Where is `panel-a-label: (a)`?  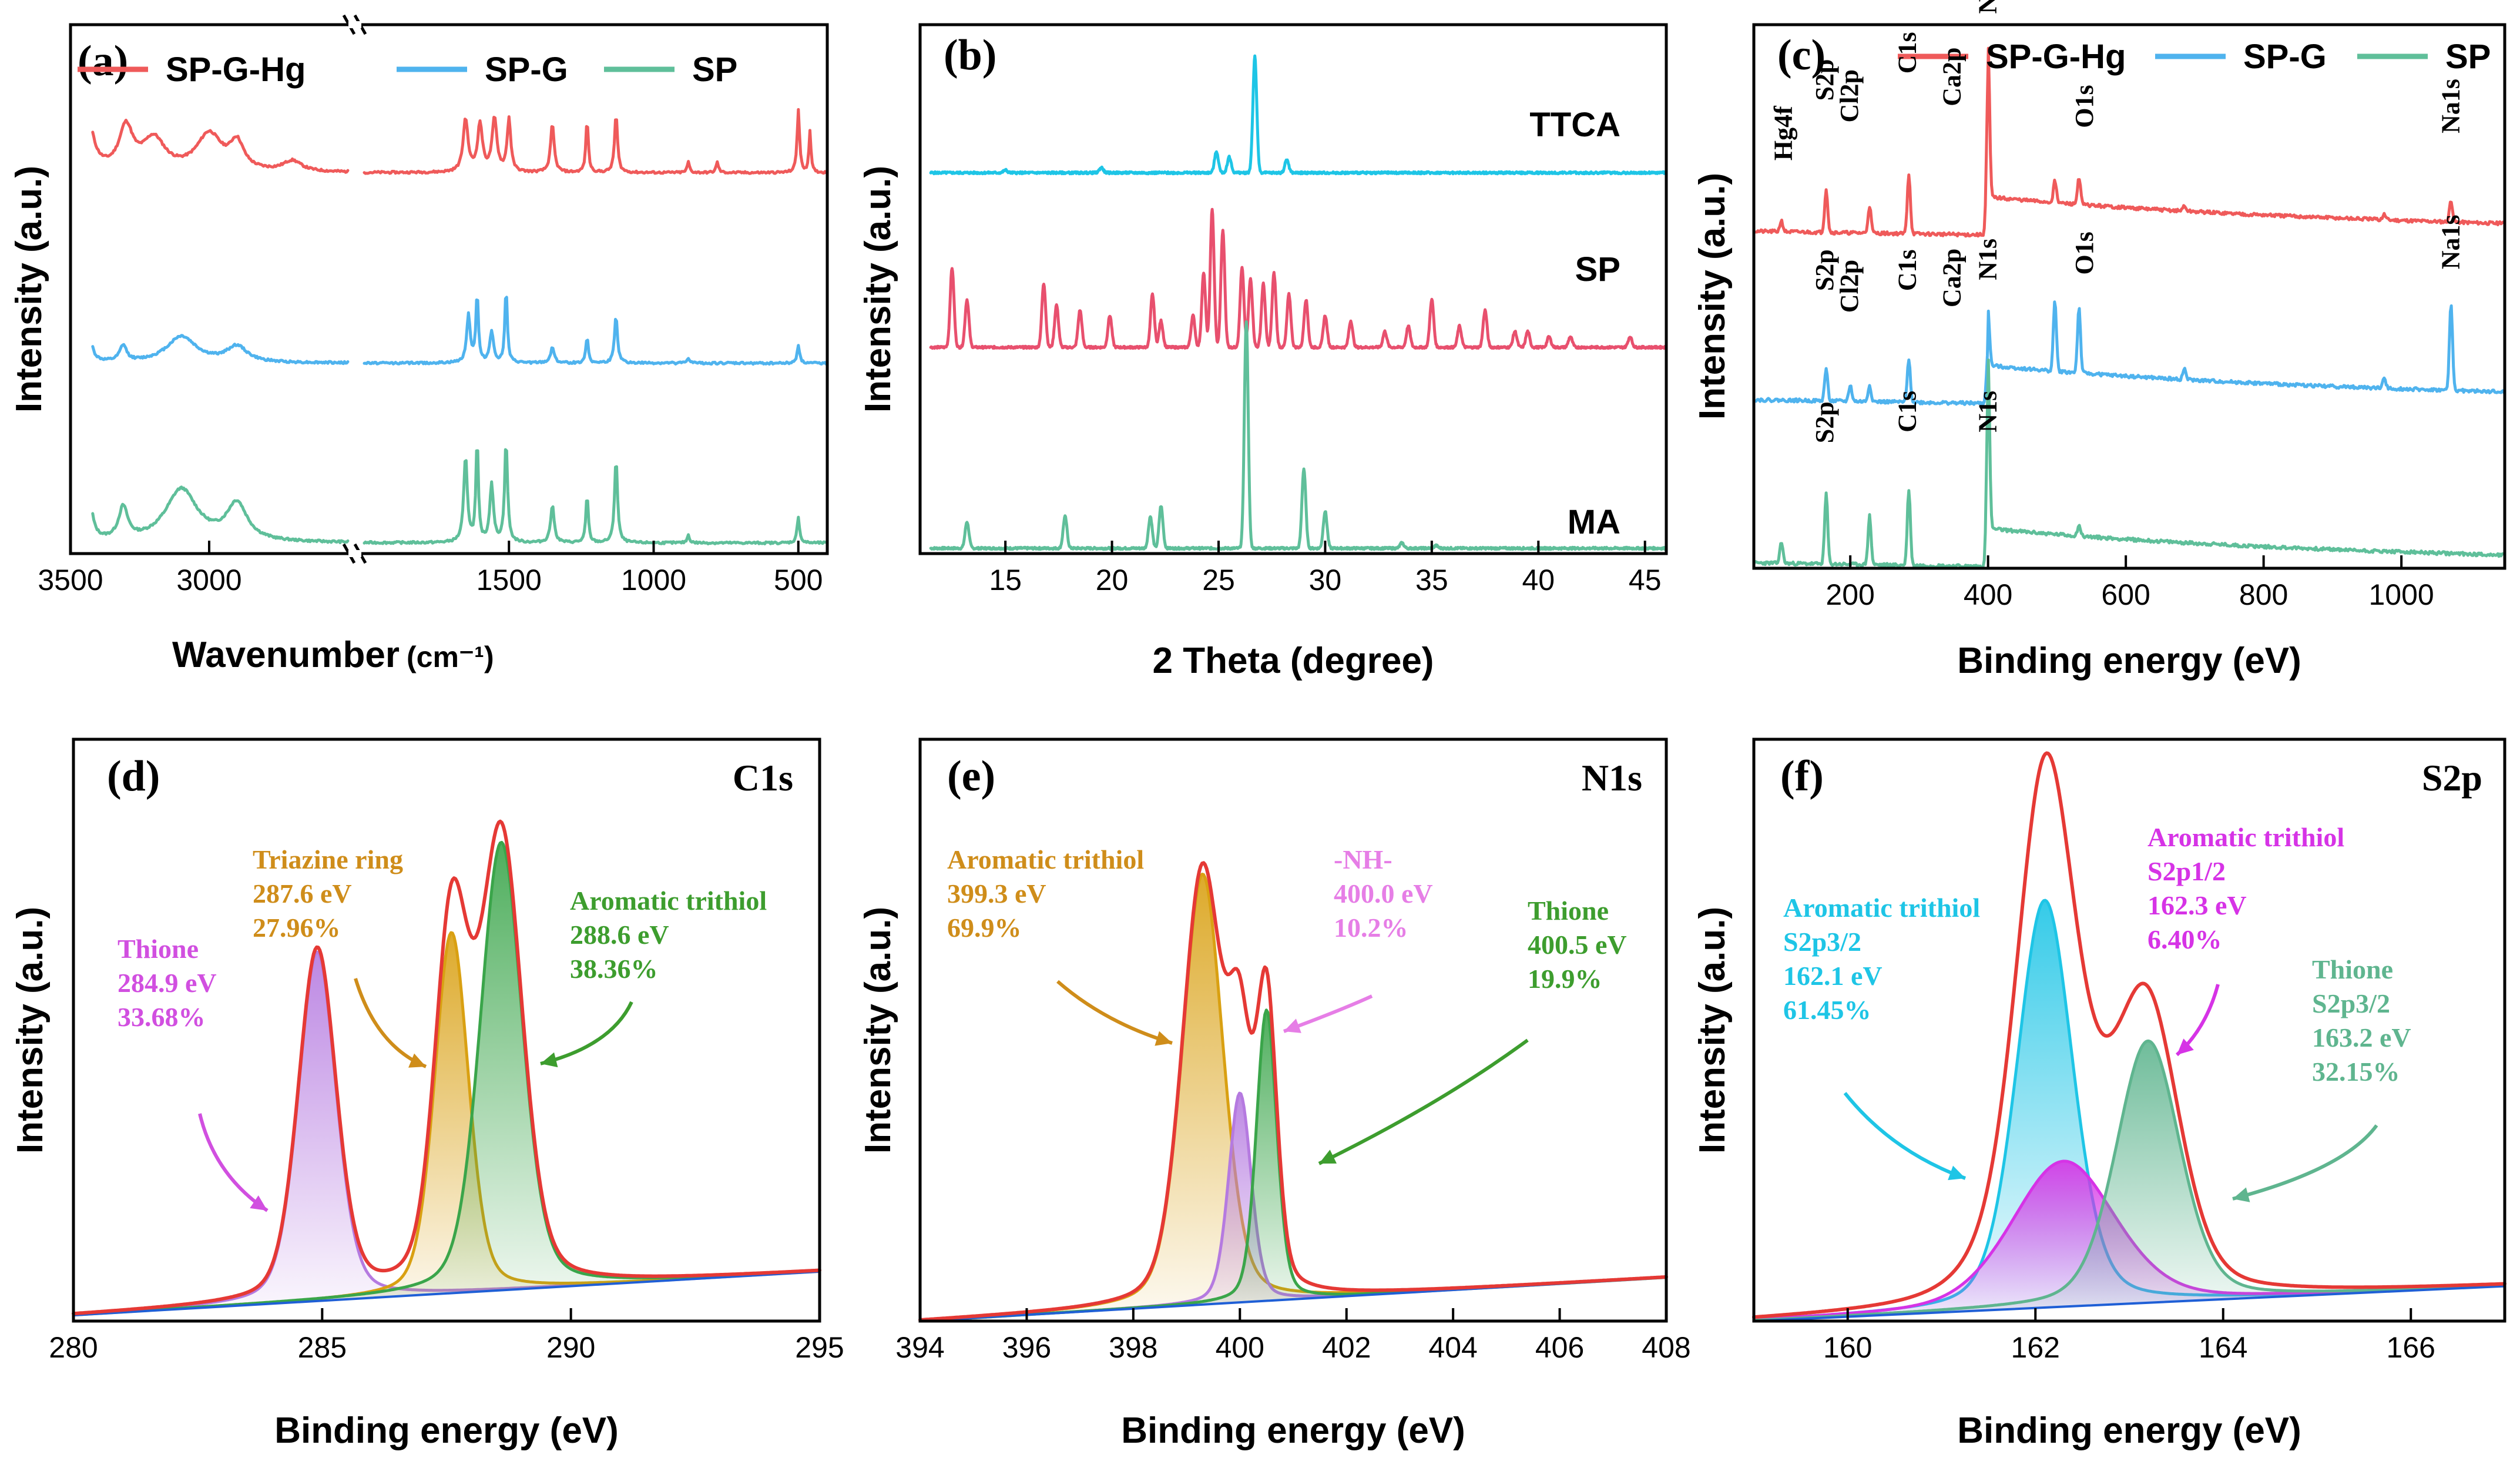 panel-a-label: (a) is located at coordinates (103, 61).